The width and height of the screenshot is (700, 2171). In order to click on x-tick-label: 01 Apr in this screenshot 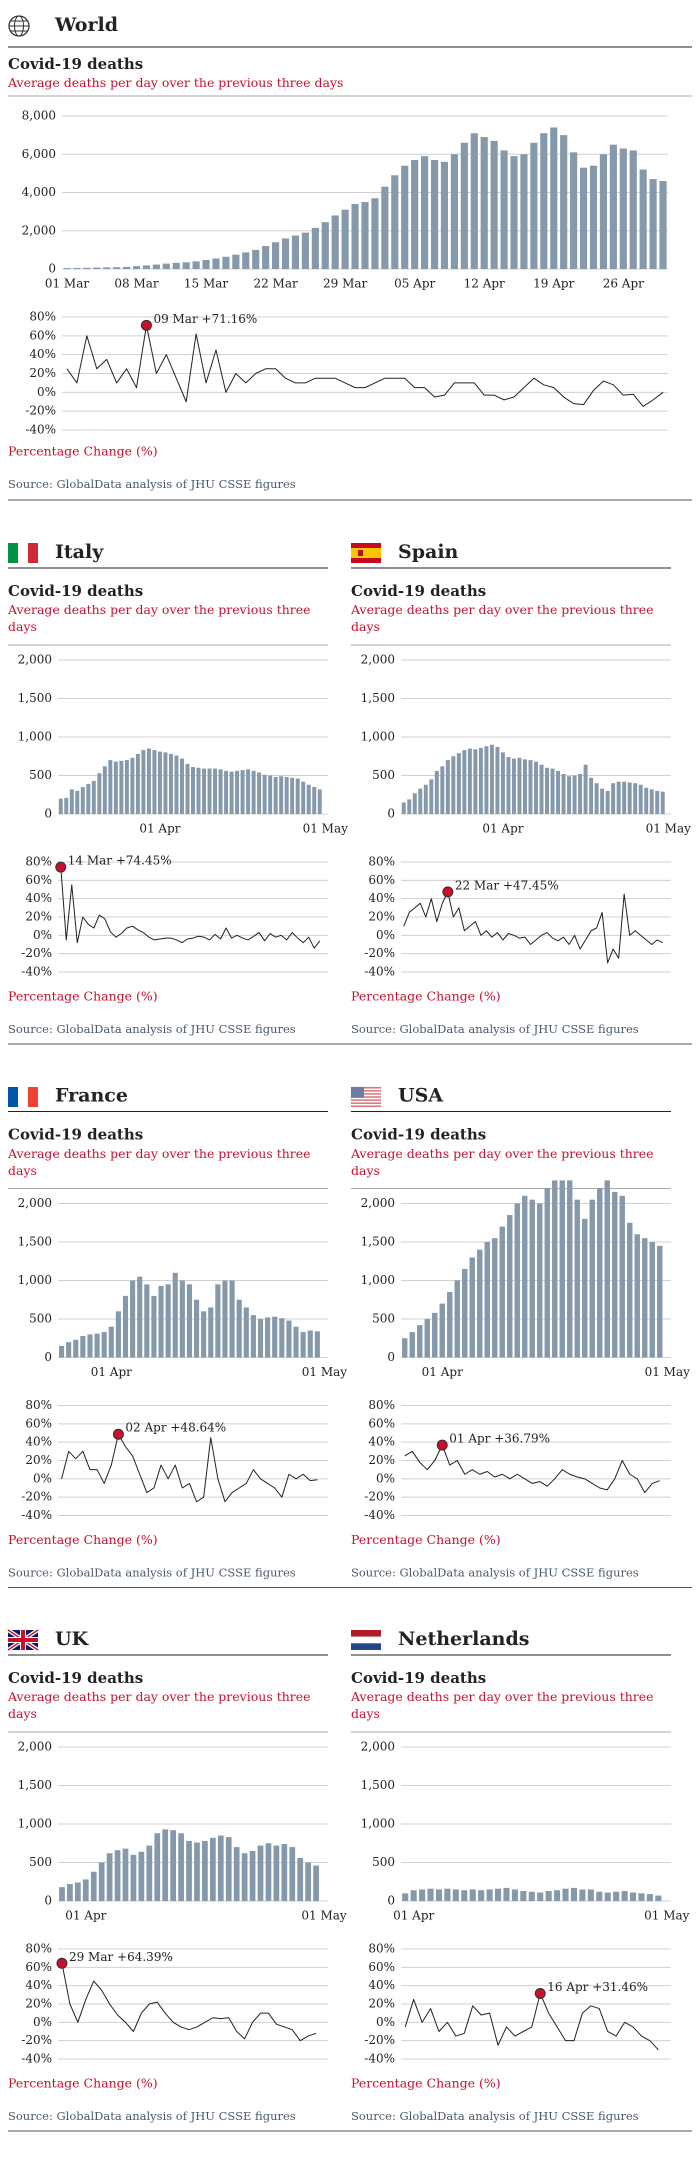, I will do `click(111, 1372)`.